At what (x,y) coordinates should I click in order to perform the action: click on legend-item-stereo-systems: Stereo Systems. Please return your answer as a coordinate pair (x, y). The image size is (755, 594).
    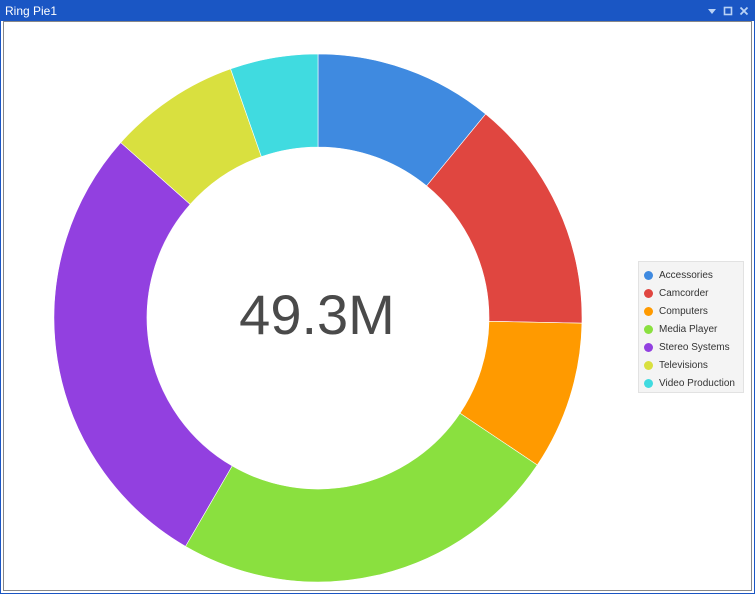
    Looking at the image, I should click on (693, 347).